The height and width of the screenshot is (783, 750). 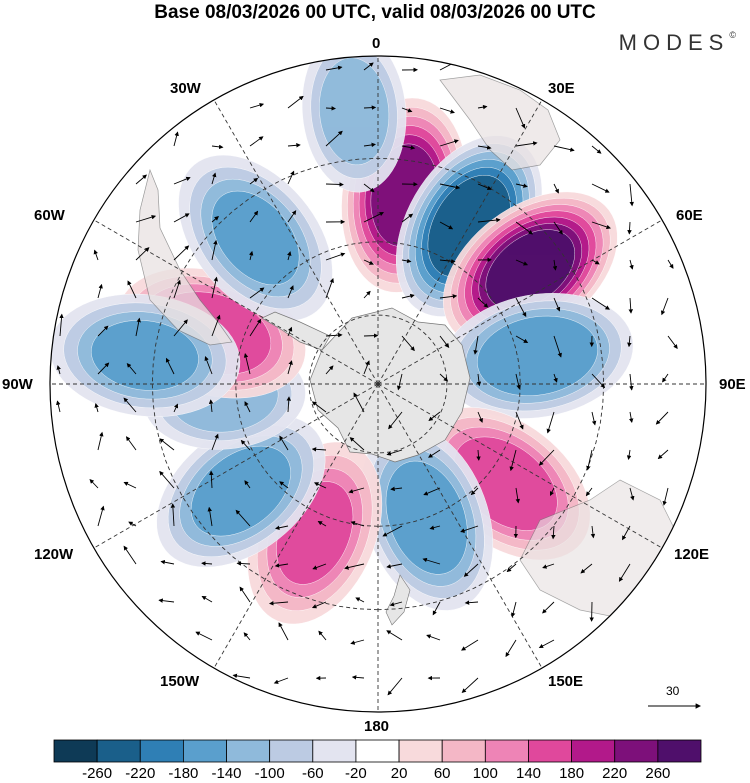 What do you see at coordinates (442, 773) in the screenshot?
I see `colorbar-tick-label: 60` at bounding box center [442, 773].